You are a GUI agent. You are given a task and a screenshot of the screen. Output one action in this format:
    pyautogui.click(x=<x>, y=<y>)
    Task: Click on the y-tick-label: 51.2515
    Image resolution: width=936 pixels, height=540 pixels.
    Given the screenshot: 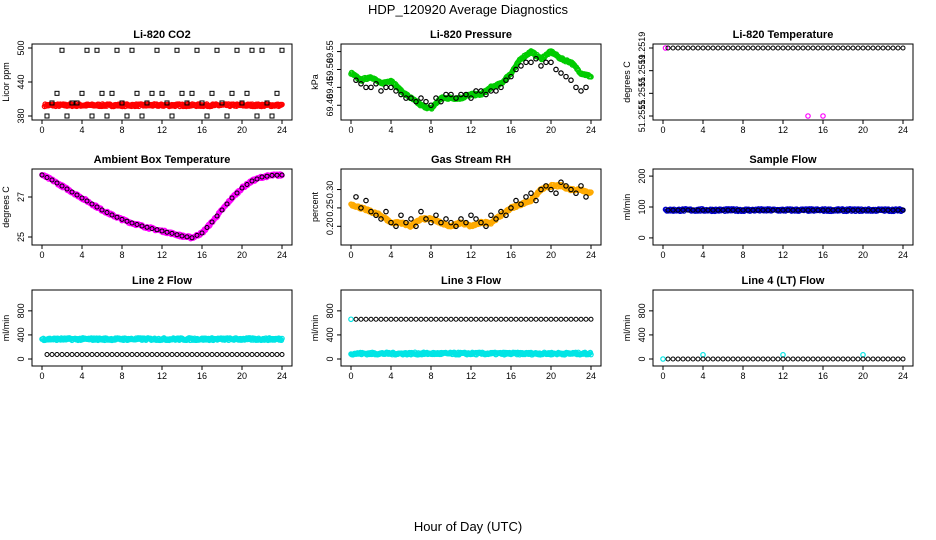 What is the action you would take?
    pyautogui.click(x=642, y=116)
    